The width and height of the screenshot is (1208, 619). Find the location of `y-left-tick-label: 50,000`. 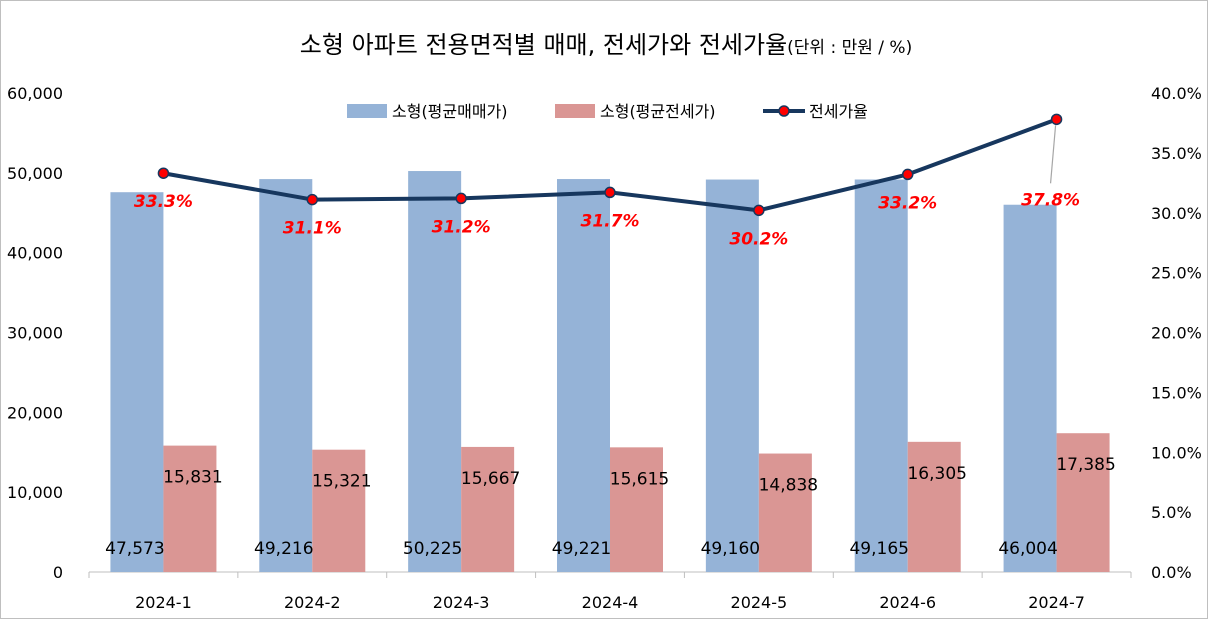

y-left-tick-label: 50,000 is located at coordinates (35, 173).